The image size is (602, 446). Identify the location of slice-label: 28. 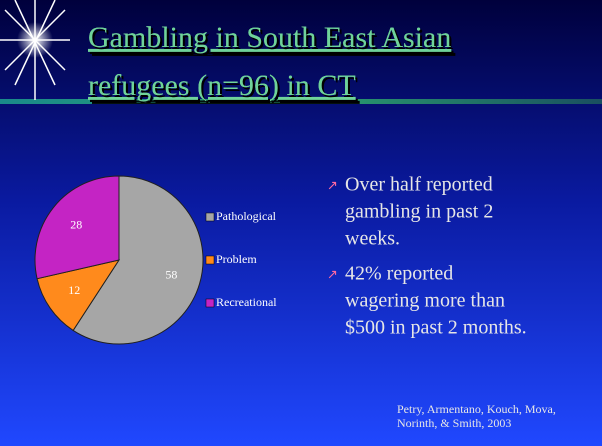
(76, 225).